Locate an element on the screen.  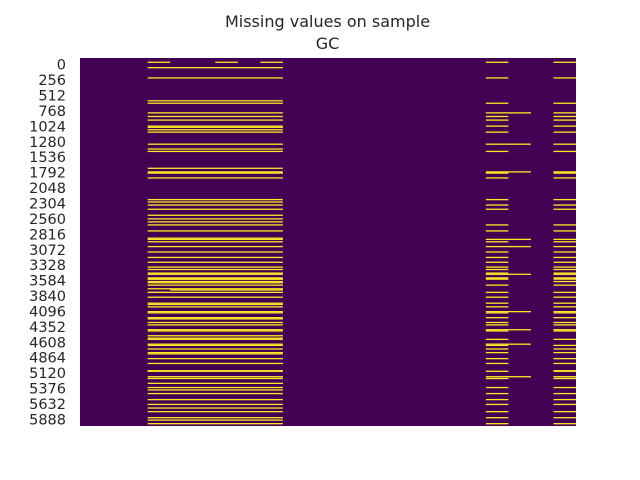
y-tick-label: 5120 is located at coordinates (47, 374).